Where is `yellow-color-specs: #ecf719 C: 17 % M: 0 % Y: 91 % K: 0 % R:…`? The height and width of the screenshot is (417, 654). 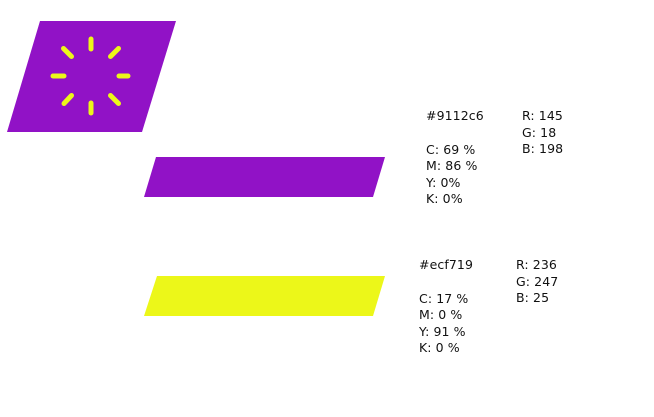 yellow-color-specs: #ecf719 C: 17 % M: 0 % Y: 91 % K: 0 % R:… is located at coordinates (488, 307).